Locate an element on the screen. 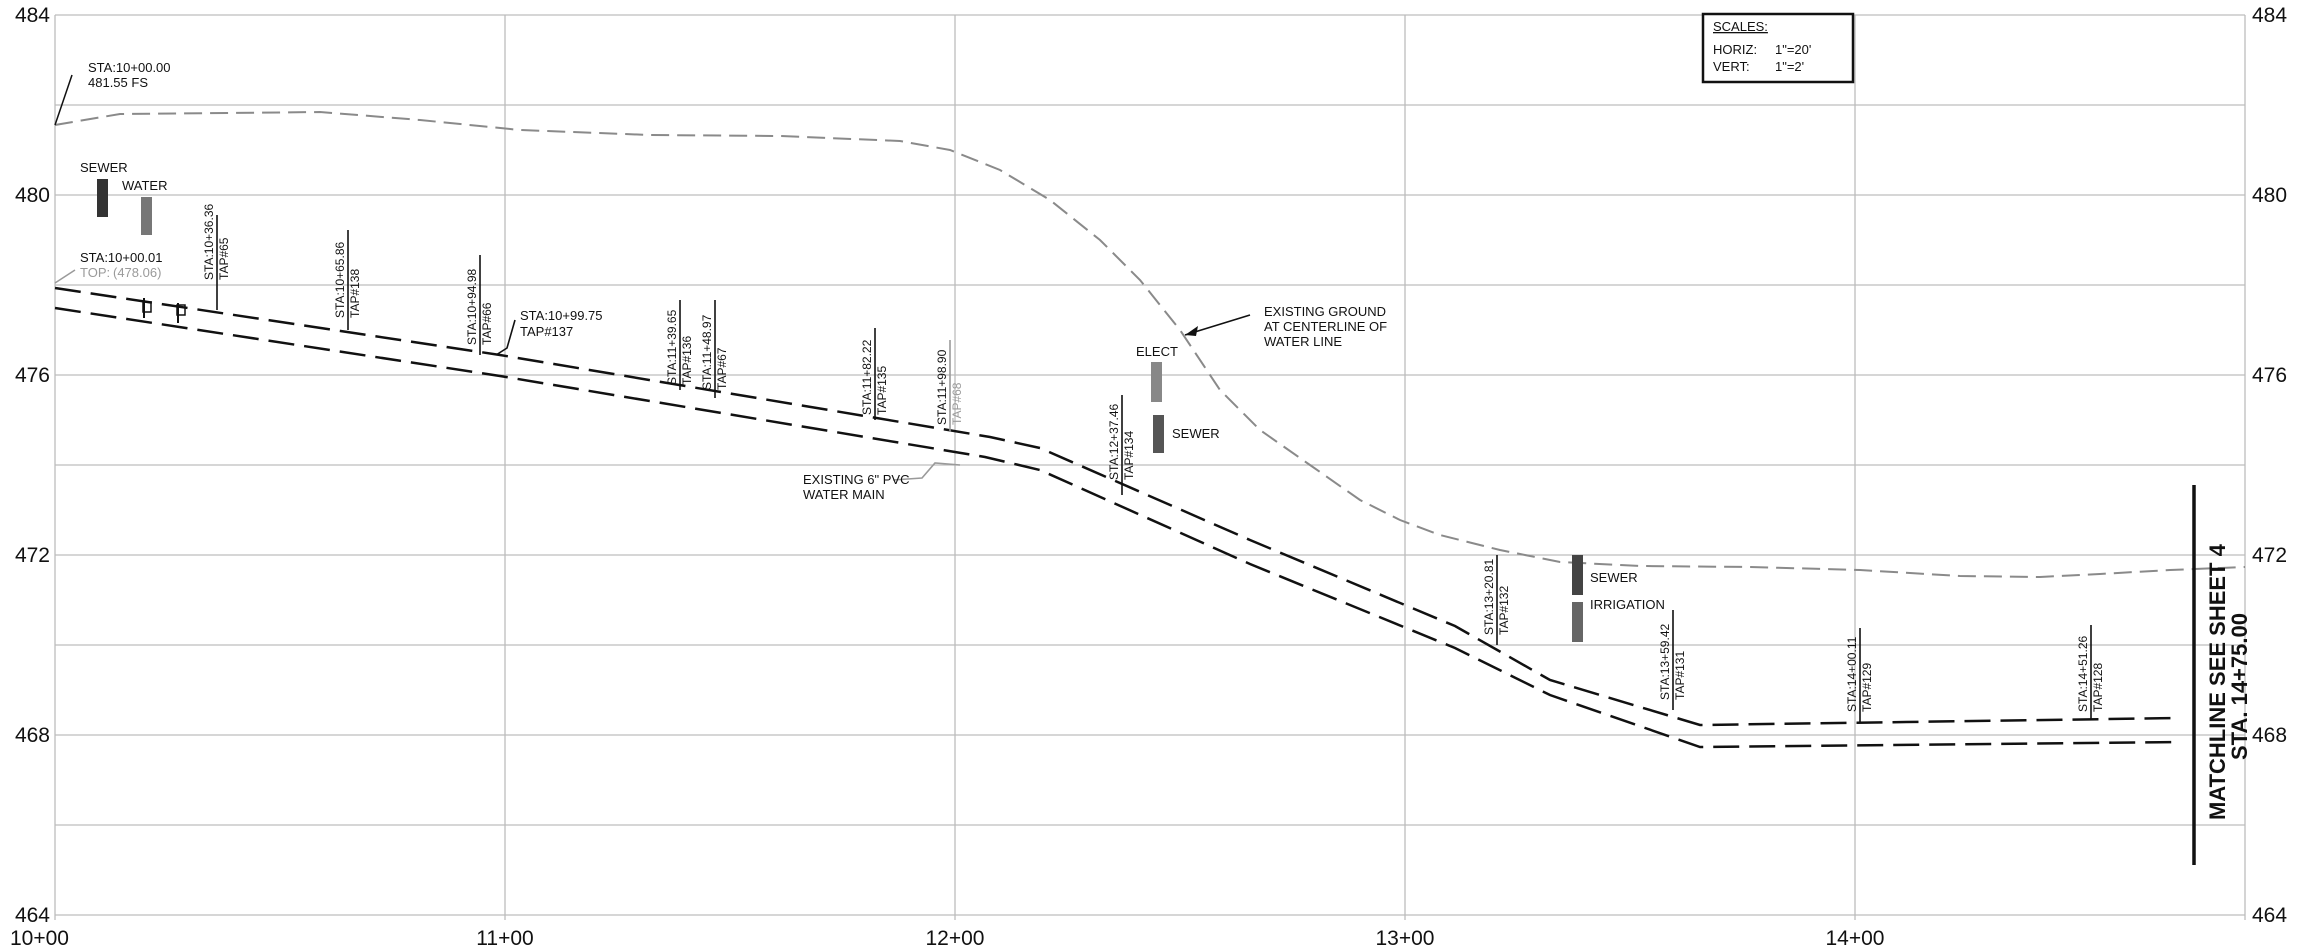 This screenshot has width=2302, height=951. tap-number-label: TAP#135 is located at coordinates (882, 390).